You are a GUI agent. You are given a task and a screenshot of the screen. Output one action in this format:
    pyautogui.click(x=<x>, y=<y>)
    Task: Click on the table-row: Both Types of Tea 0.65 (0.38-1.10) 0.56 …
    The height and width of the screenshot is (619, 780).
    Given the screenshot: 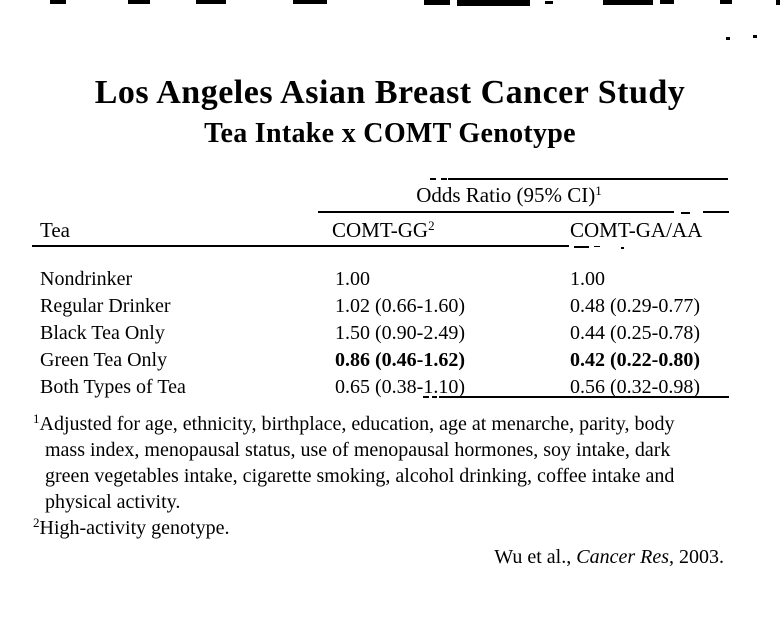 What is the action you would take?
    pyautogui.click(x=390, y=388)
    